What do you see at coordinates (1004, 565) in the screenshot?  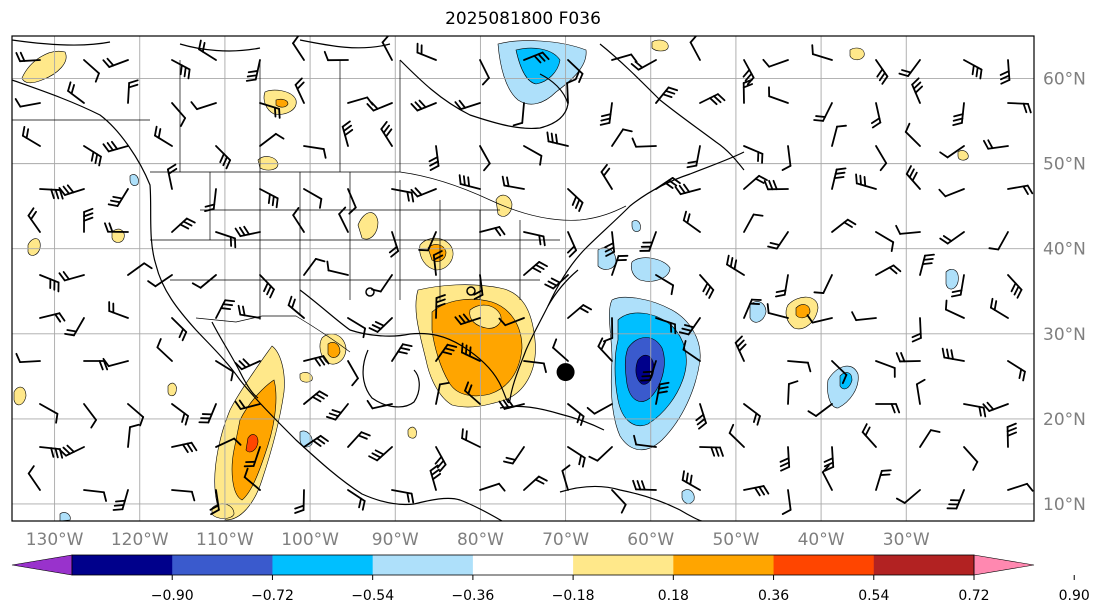 I see `colorbar-extend-high` at bounding box center [1004, 565].